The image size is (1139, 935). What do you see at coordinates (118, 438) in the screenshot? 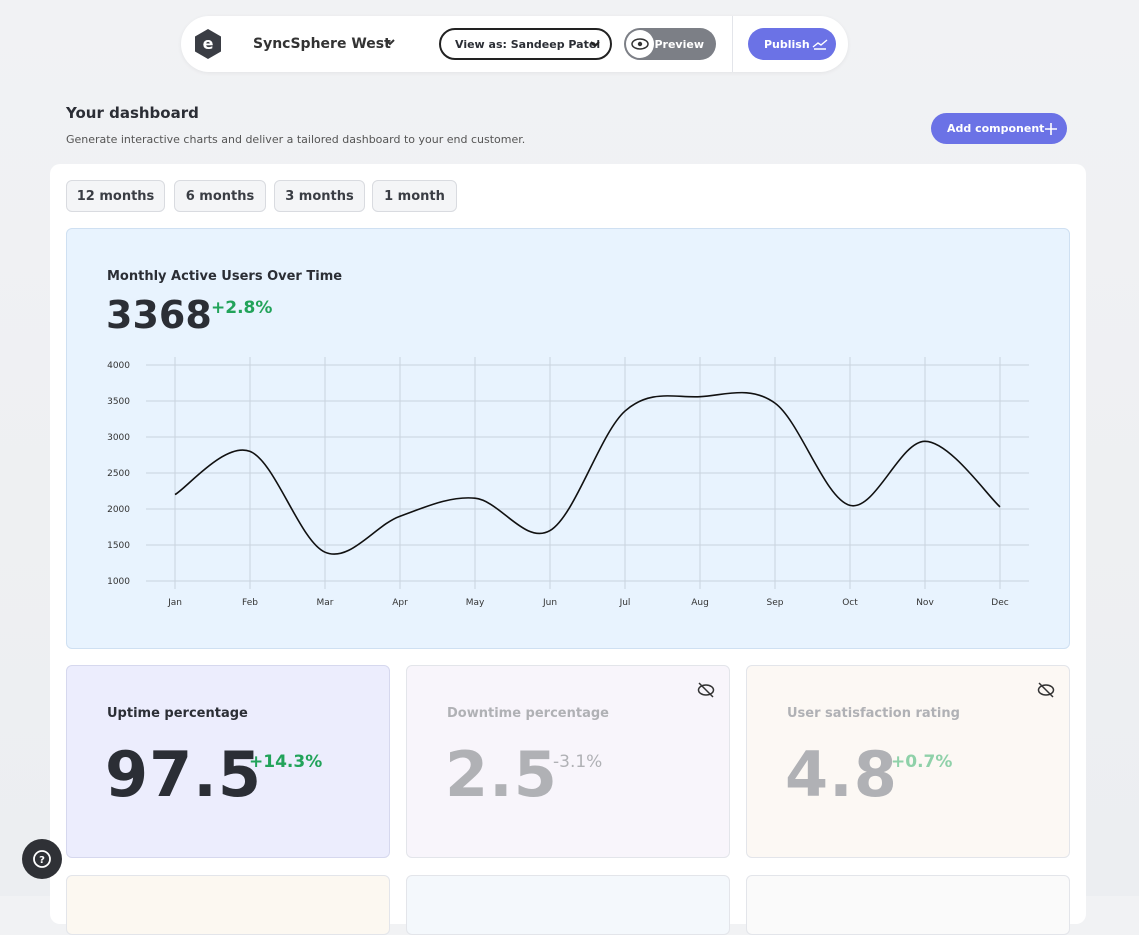
I see `y-tick-label: 3000` at bounding box center [118, 438].